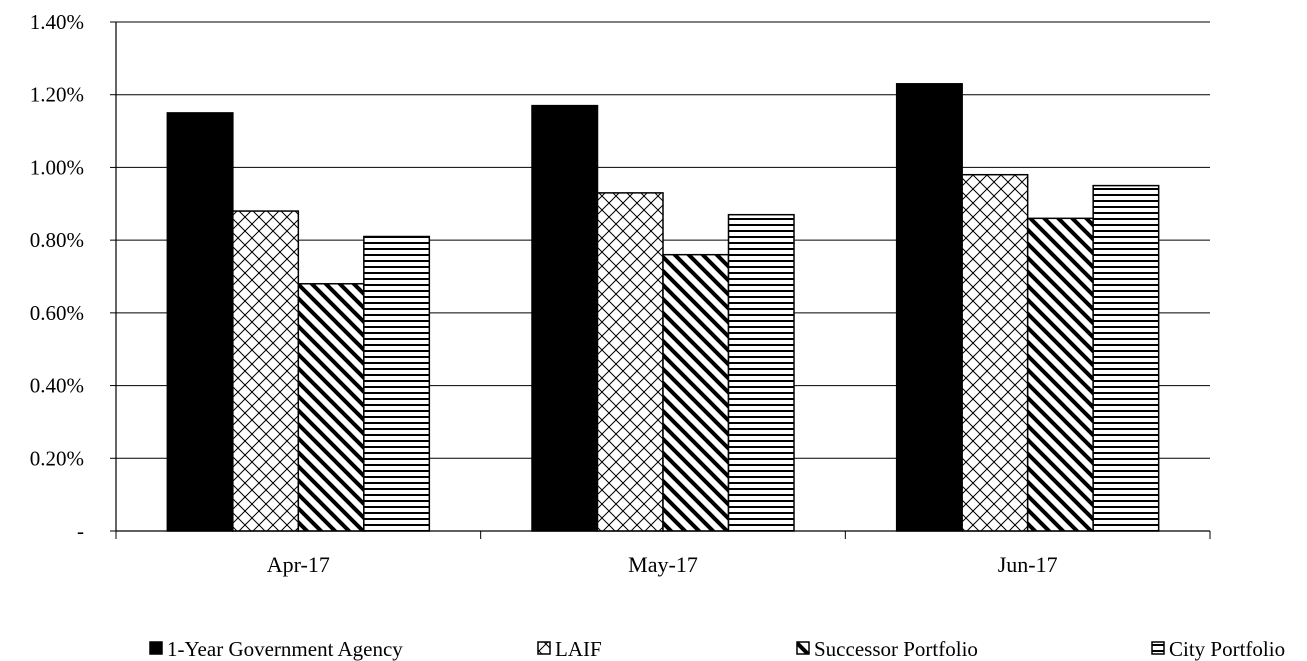 The height and width of the screenshot is (661, 1307). What do you see at coordinates (57, 95) in the screenshot?
I see `y-tick-label: 1.20%` at bounding box center [57, 95].